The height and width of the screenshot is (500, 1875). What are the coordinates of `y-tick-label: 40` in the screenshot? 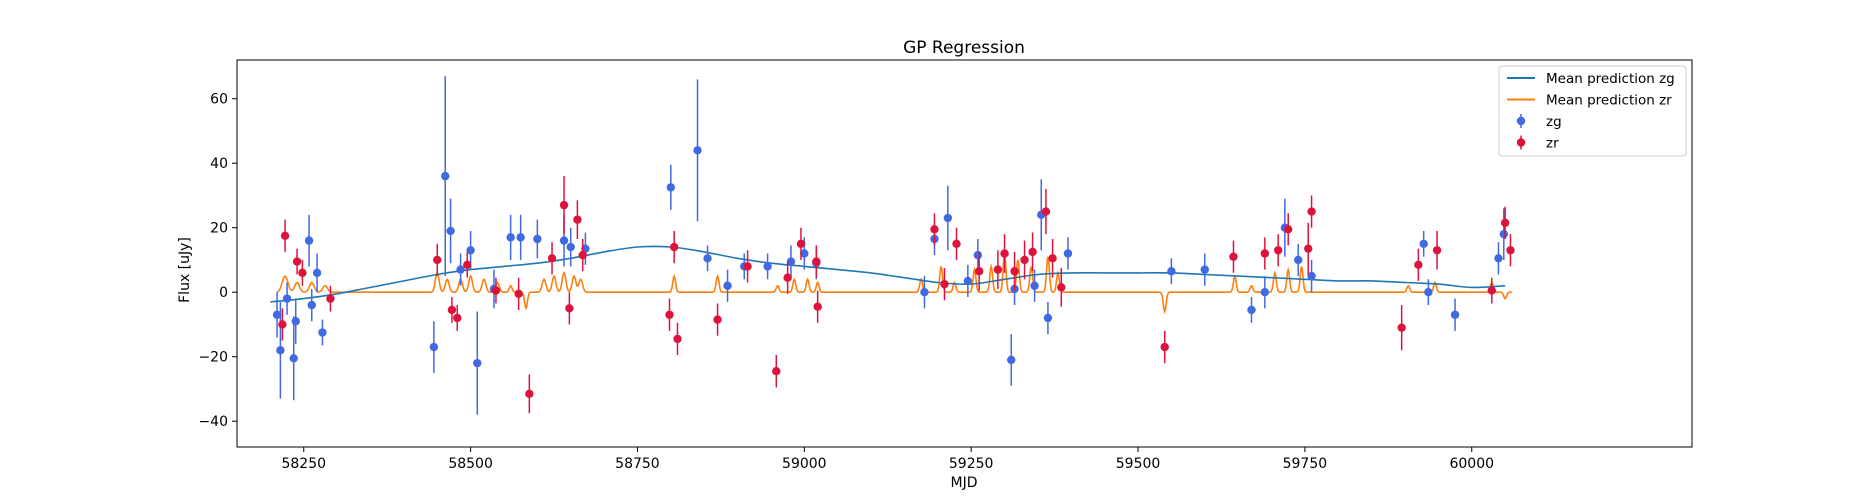 It's located at (219, 164).